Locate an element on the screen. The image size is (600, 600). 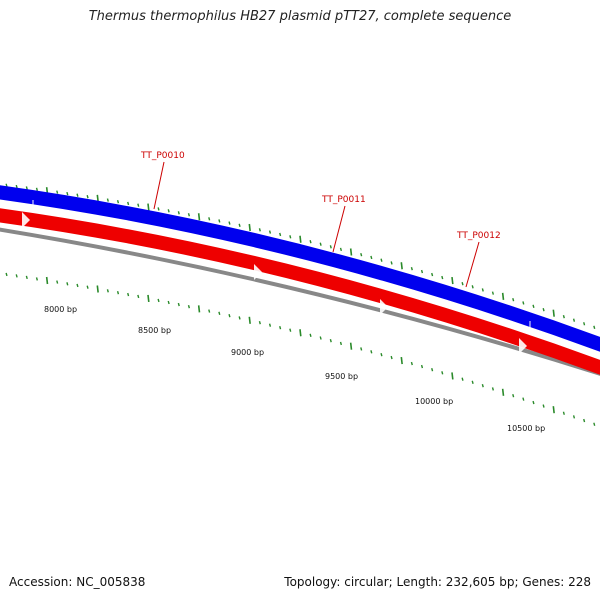
gene-label-tt-p0010: TT_P0010 is located at coordinates (162, 180).